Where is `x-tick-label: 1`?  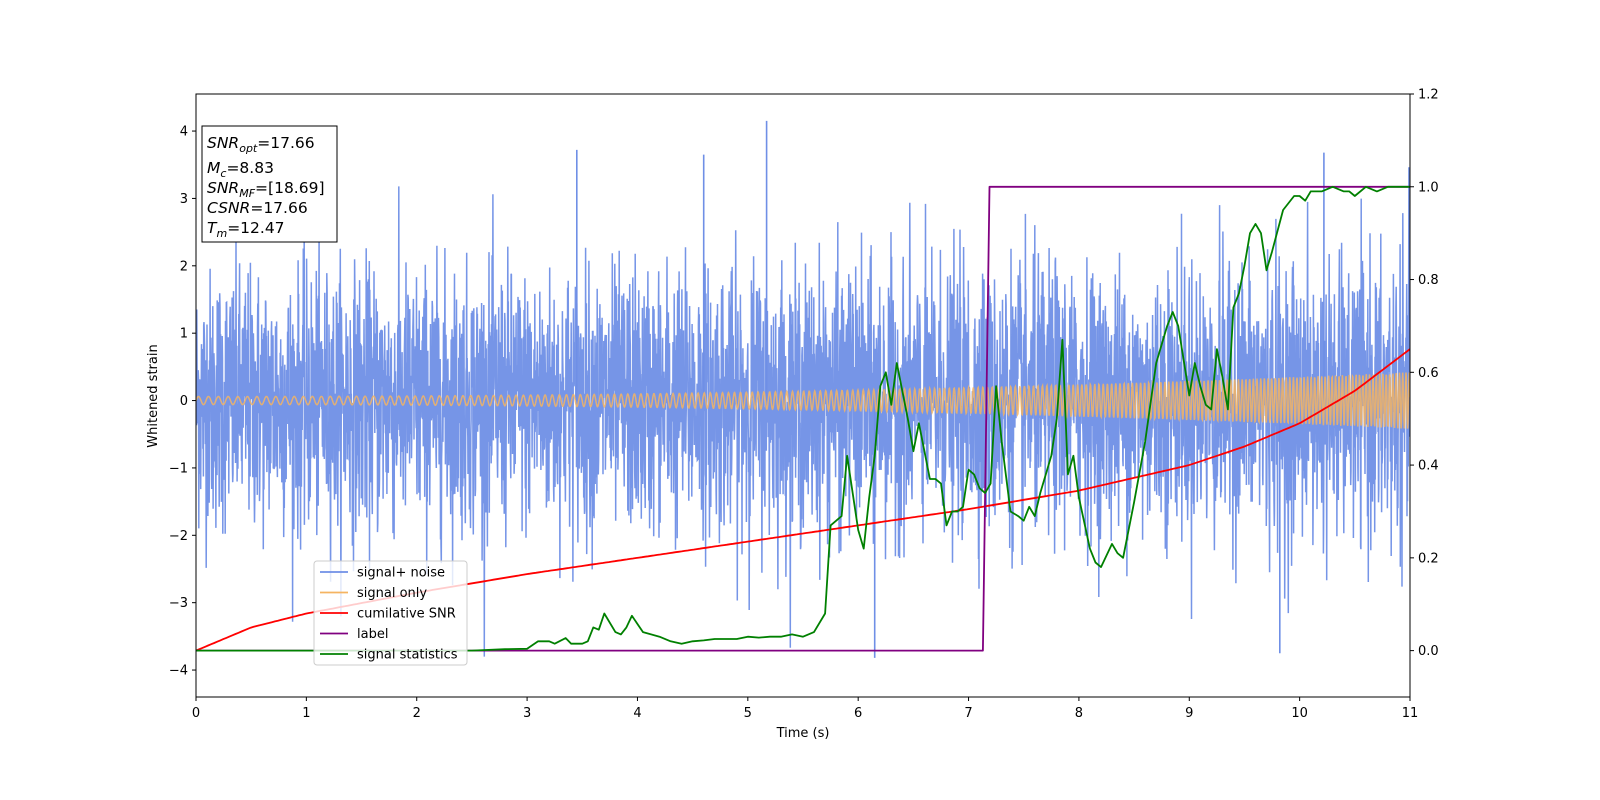 x-tick-label: 1 is located at coordinates (306, 713).